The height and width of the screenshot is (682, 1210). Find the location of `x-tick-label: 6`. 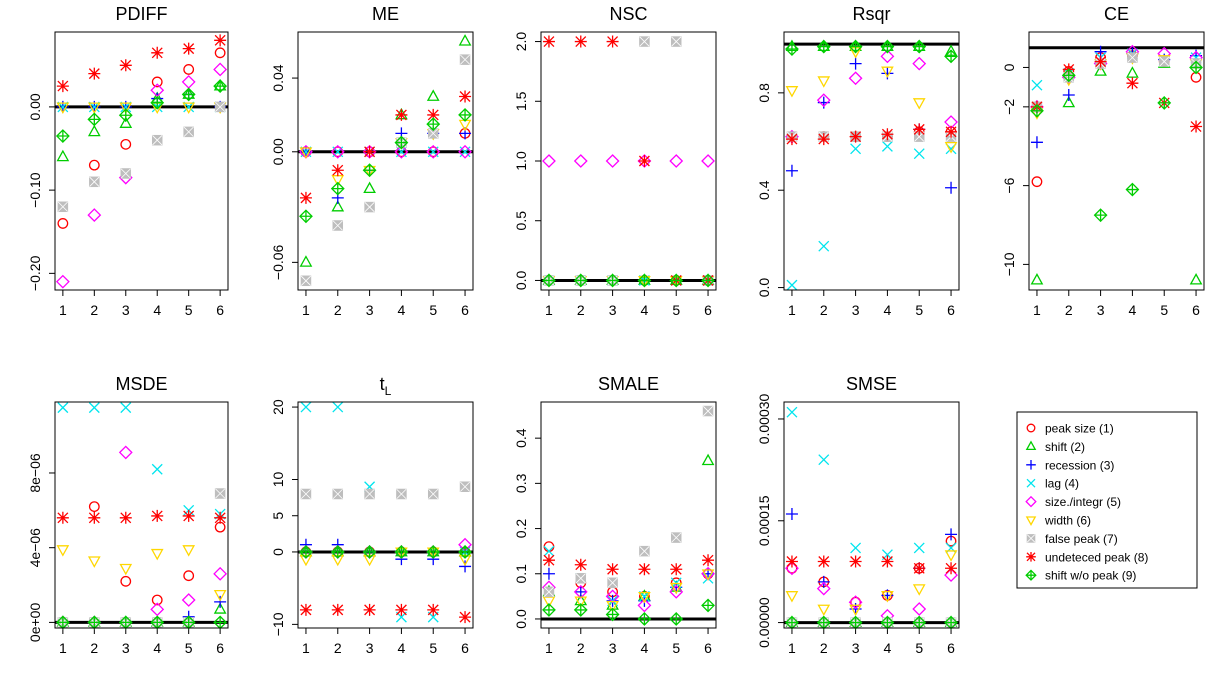

x-tick-label: 6 is located at coordinates (708, 310).